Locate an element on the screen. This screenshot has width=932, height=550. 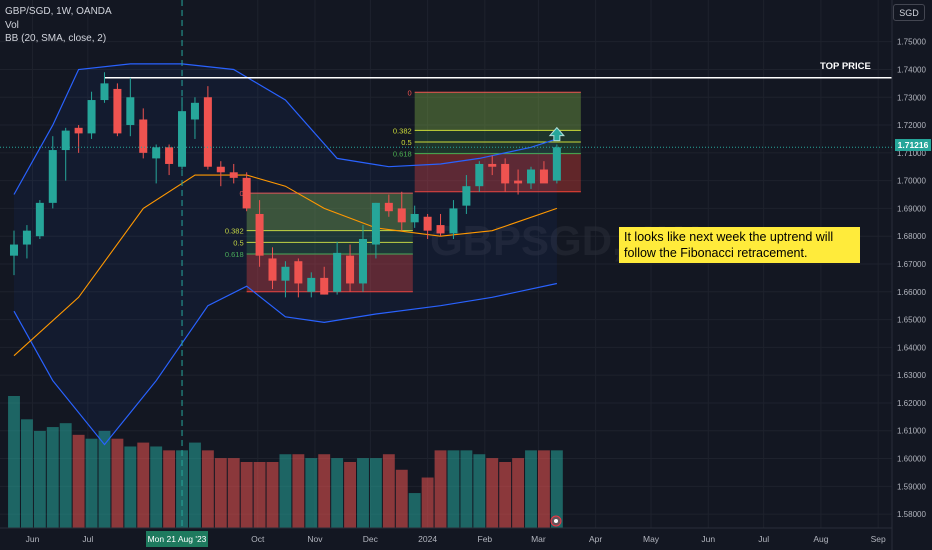
currency-button: SGD is located at coordinates (909, 12).